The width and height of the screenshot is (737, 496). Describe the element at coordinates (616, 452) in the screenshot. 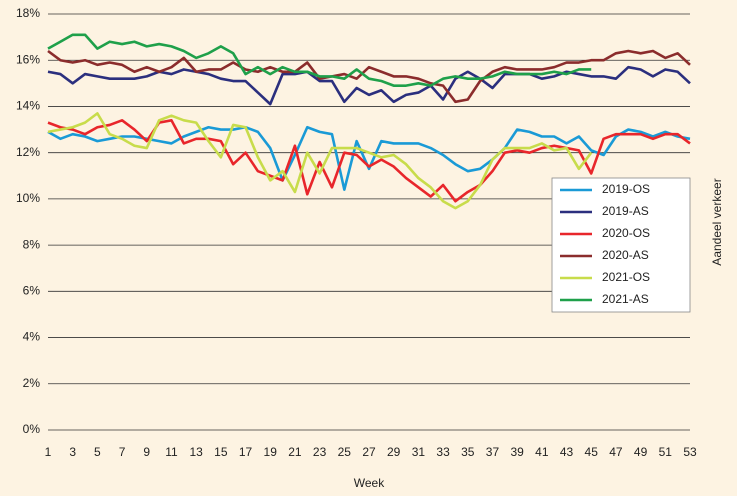

I see `x-tick-label: 47` at that location.